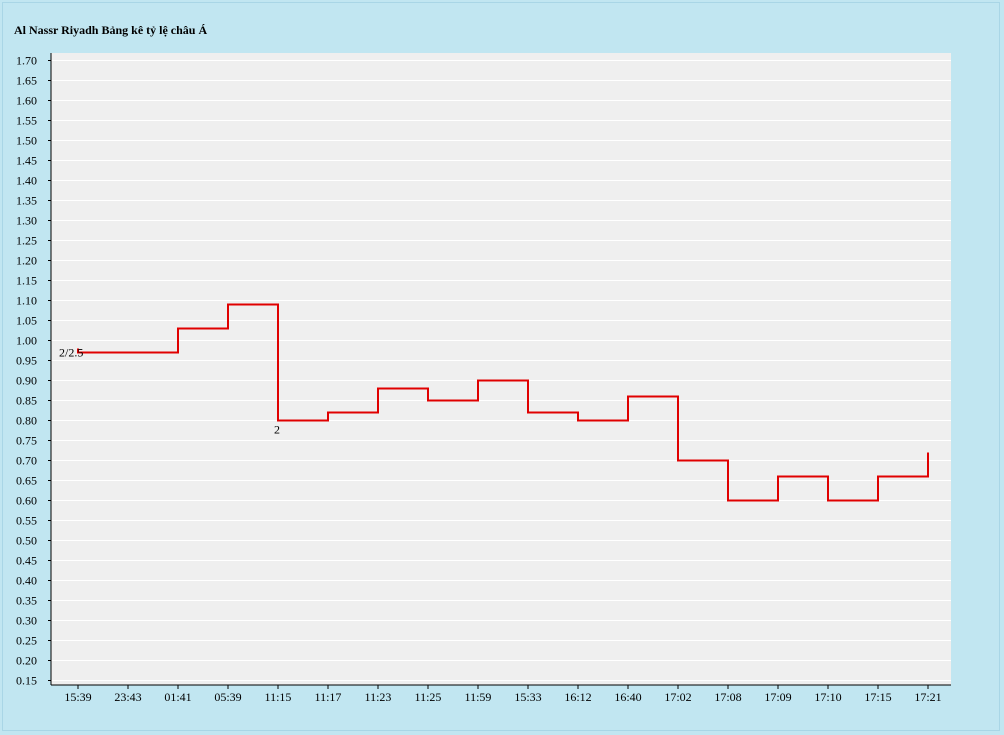  Describe the element at coordinates (127, 697) in the screenshot. I see `x-tick-label: 23:43` at that location.